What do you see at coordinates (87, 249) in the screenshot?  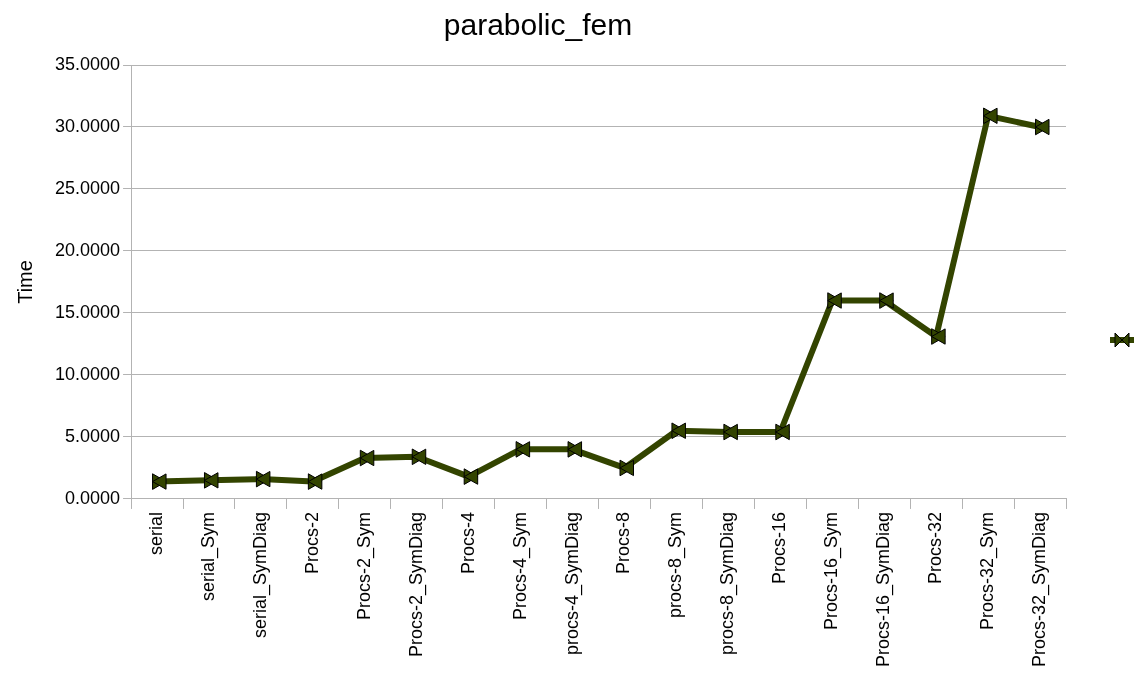 I see `y-tick-label: 20.0000` at bounding box center [87, 249].